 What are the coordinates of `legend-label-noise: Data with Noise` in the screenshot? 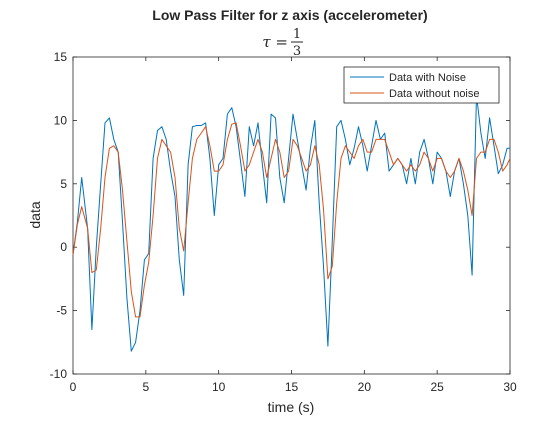 It's located at (427, 78).